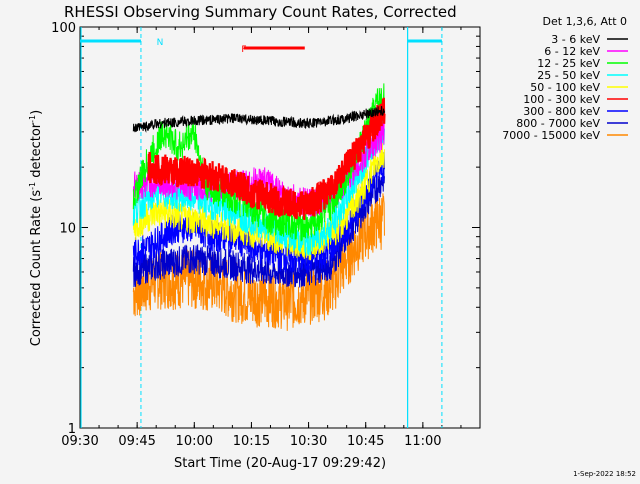  What do you see at coordinates (575, 39) in the screenshot?
I see `legend-label-0: 3 - 6 keV` at bounding box center [575, 39].